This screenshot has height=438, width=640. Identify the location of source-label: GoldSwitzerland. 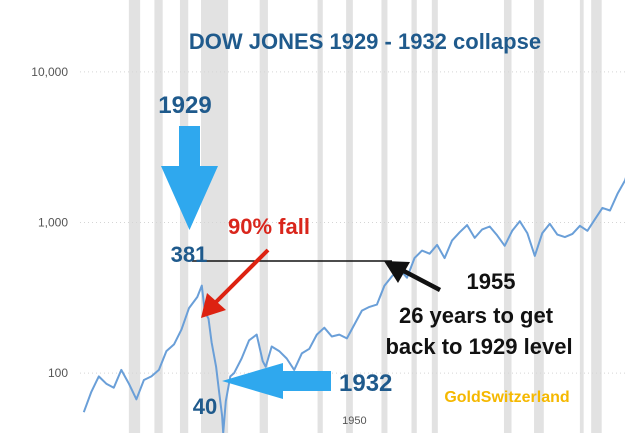
(506, 397).